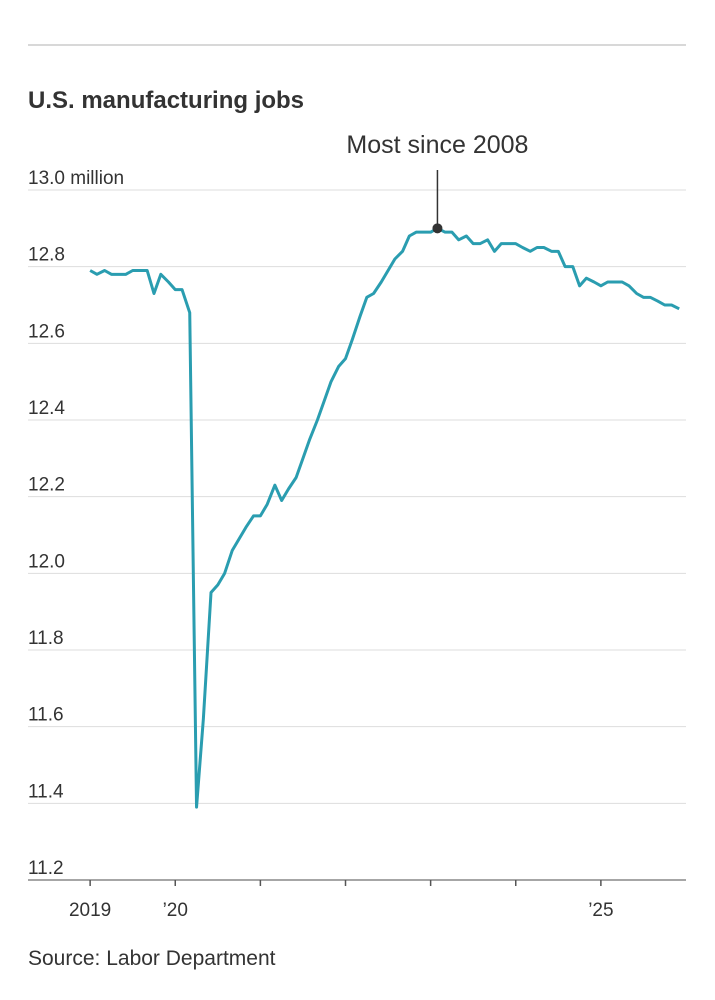 This screenshot has width=715, height=1000. I want to click on y-tick-label: 12.8, so click(46, 255).